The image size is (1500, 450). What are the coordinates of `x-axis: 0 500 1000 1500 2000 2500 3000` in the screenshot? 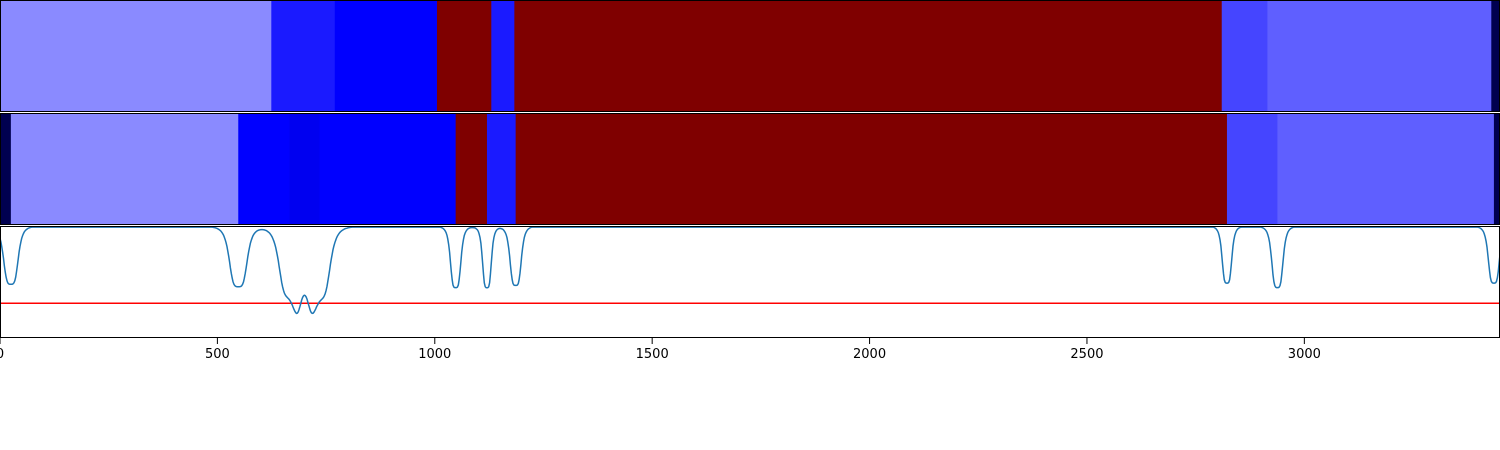 It's located at (660, 350).